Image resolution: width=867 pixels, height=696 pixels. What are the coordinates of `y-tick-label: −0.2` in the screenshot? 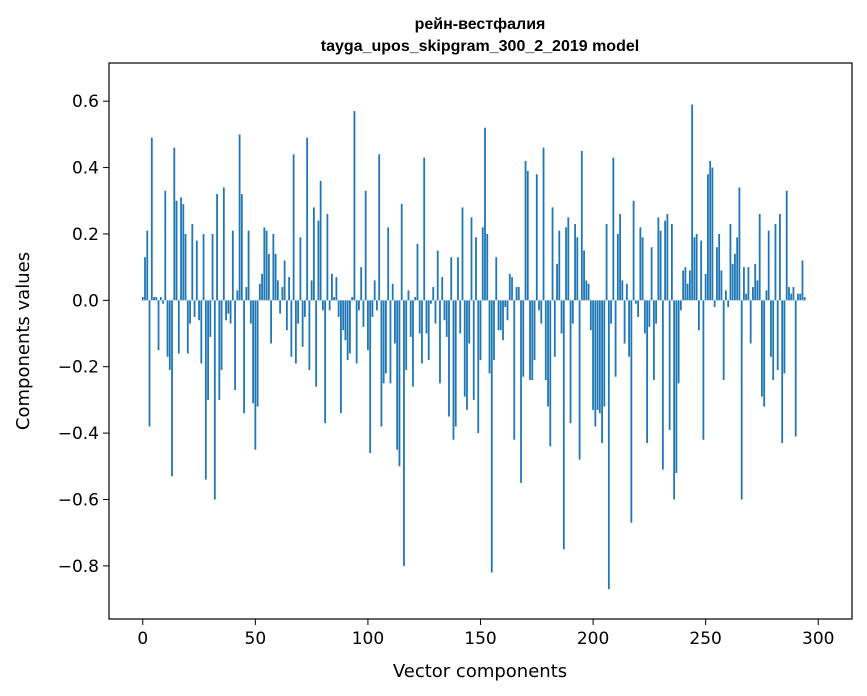 It's located at (78, 368).